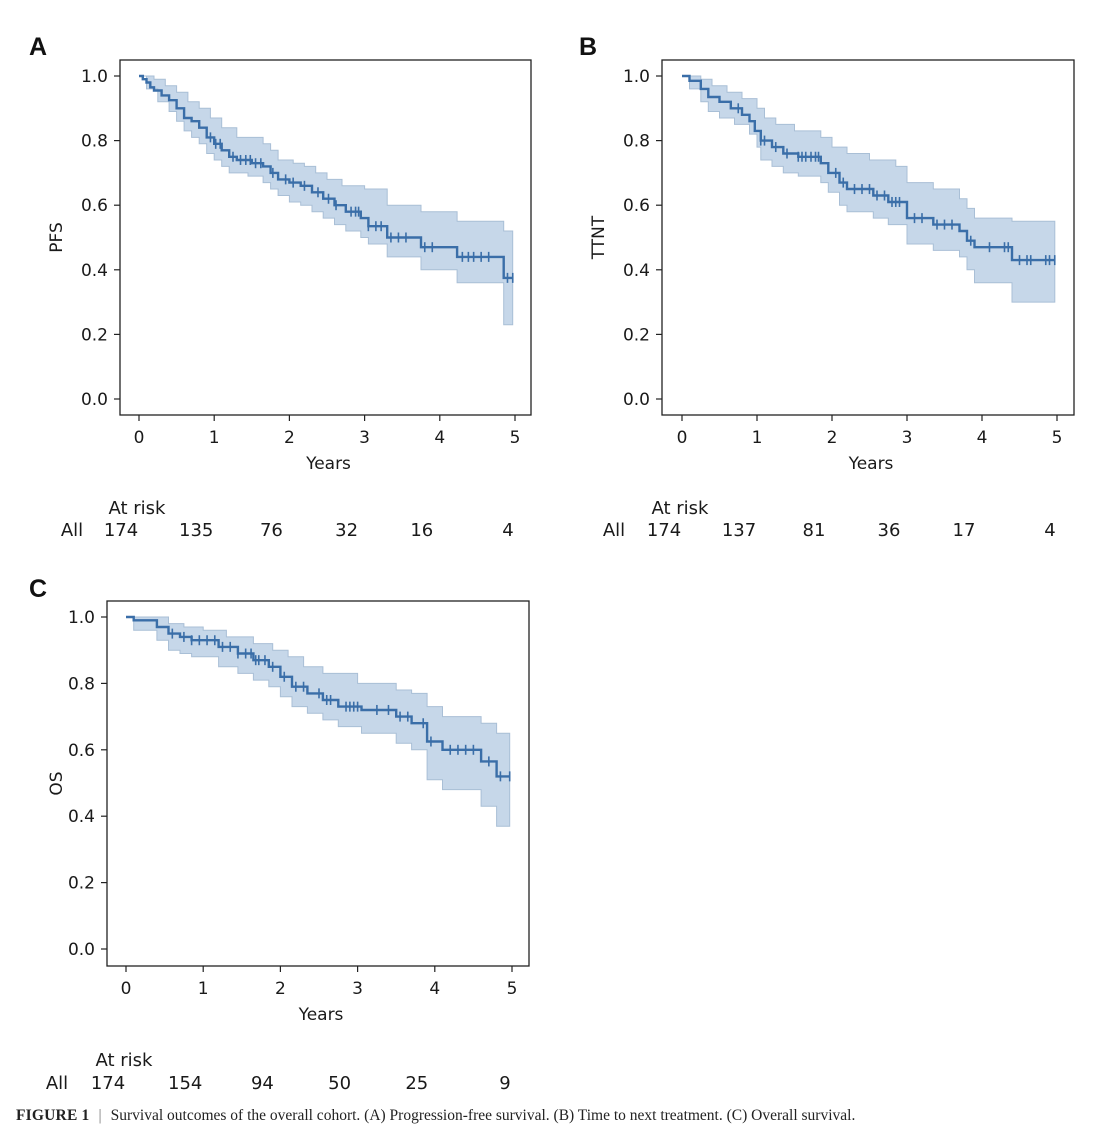  Describe the element at coordinates (57, 783) in the screenshot. I see `y-axis-label: OS` at that location.